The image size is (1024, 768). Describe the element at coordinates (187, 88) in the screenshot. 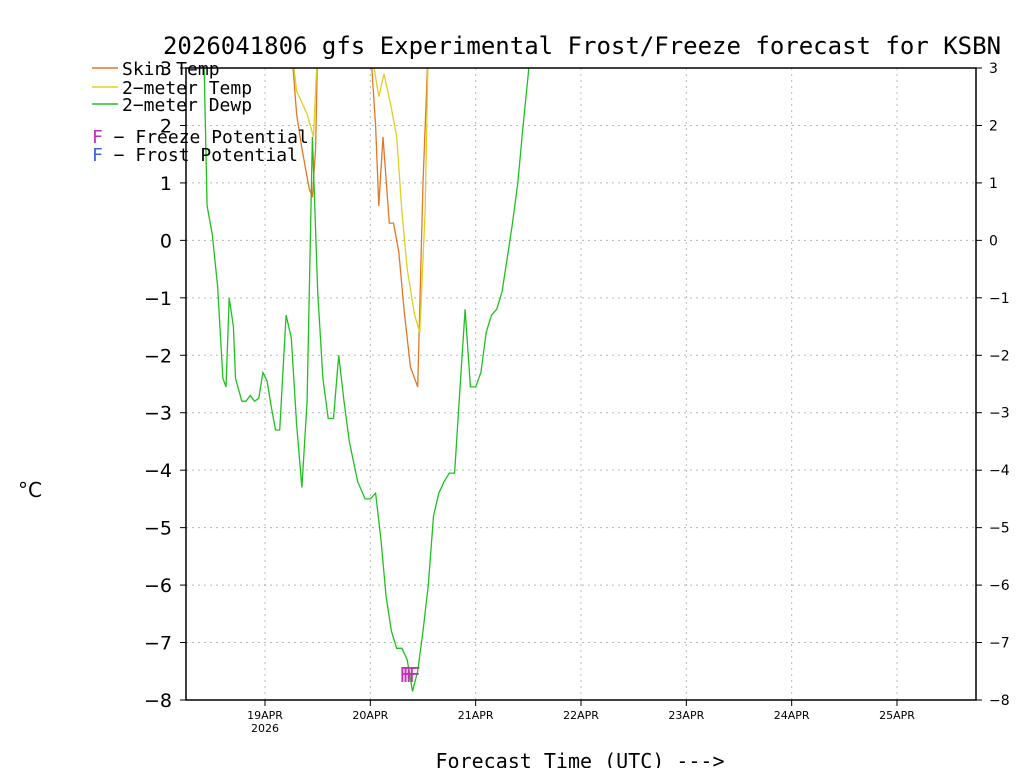

I see `legend-label-2m-temp: 2−meter Temp` at that location.